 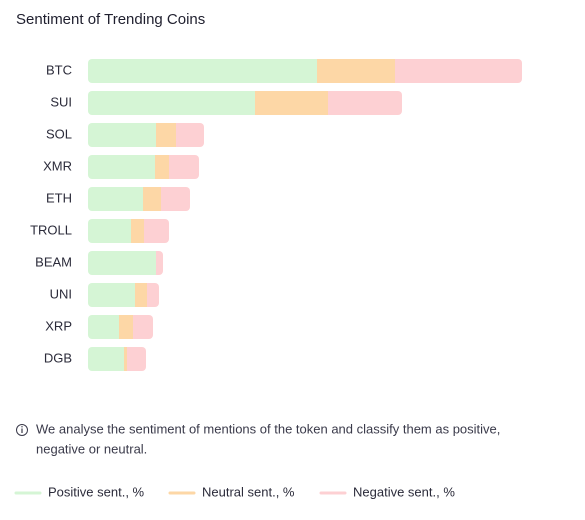 I want to click on y-tick-label: DGB, so click(x=58, y=357).